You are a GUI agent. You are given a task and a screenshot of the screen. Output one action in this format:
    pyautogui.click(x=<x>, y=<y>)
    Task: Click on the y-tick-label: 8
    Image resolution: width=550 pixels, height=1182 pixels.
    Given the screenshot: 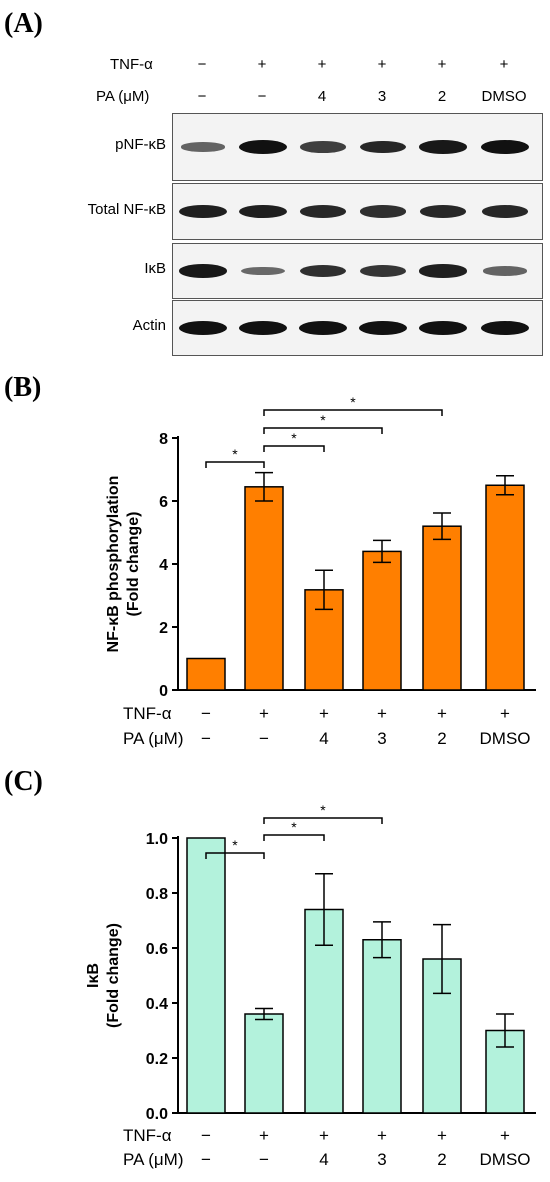 What is the action you would take?
    pyautogui.click(x=163, y=439)
    